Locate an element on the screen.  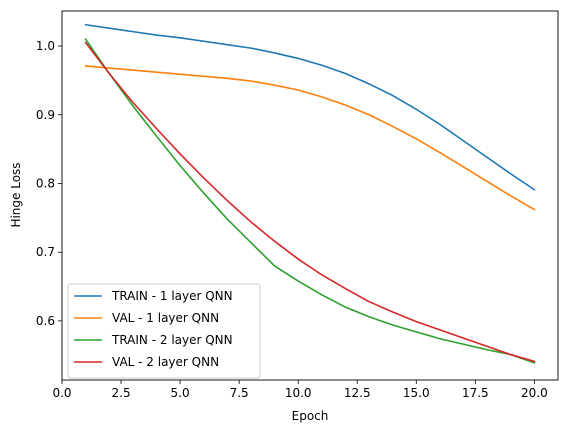
x-tick-label: 7.5 is located at coordinates (239, 393).